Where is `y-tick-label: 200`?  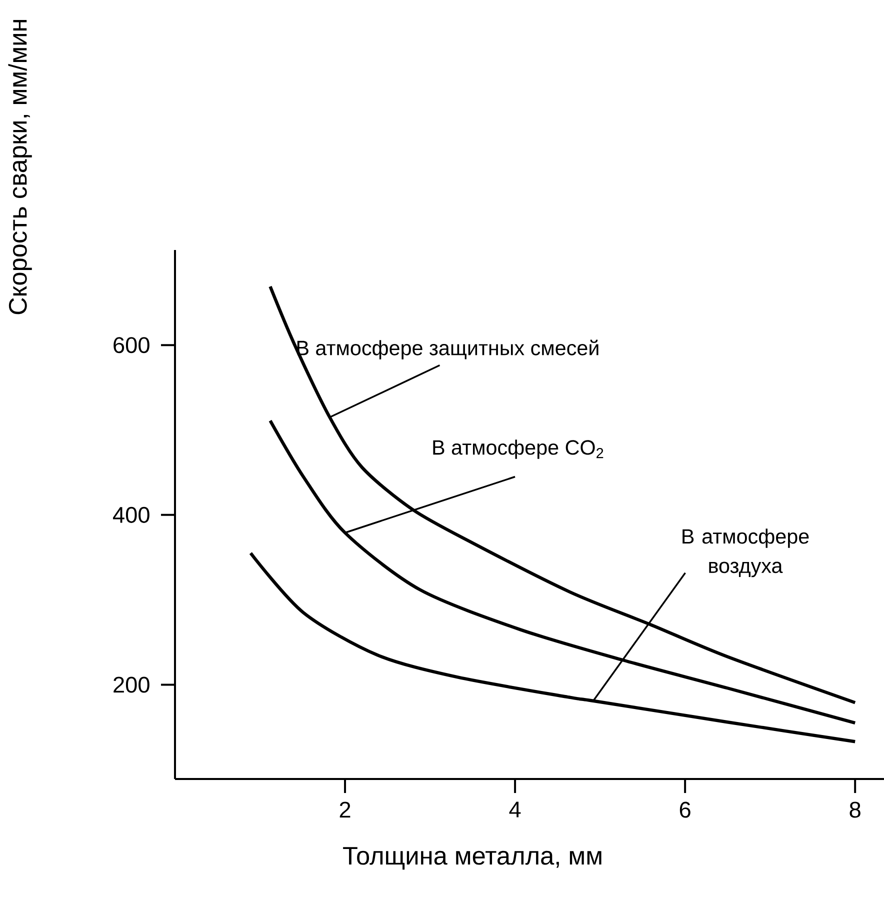
y-tick-label: 200 is located at coordinates (132, 684).